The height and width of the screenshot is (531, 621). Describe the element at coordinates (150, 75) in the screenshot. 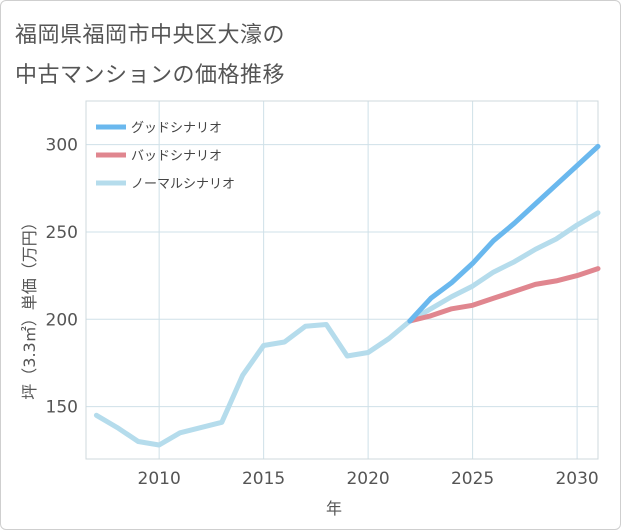

I see `chart-title-line-2: 中古マンションの価格推移` at that location.